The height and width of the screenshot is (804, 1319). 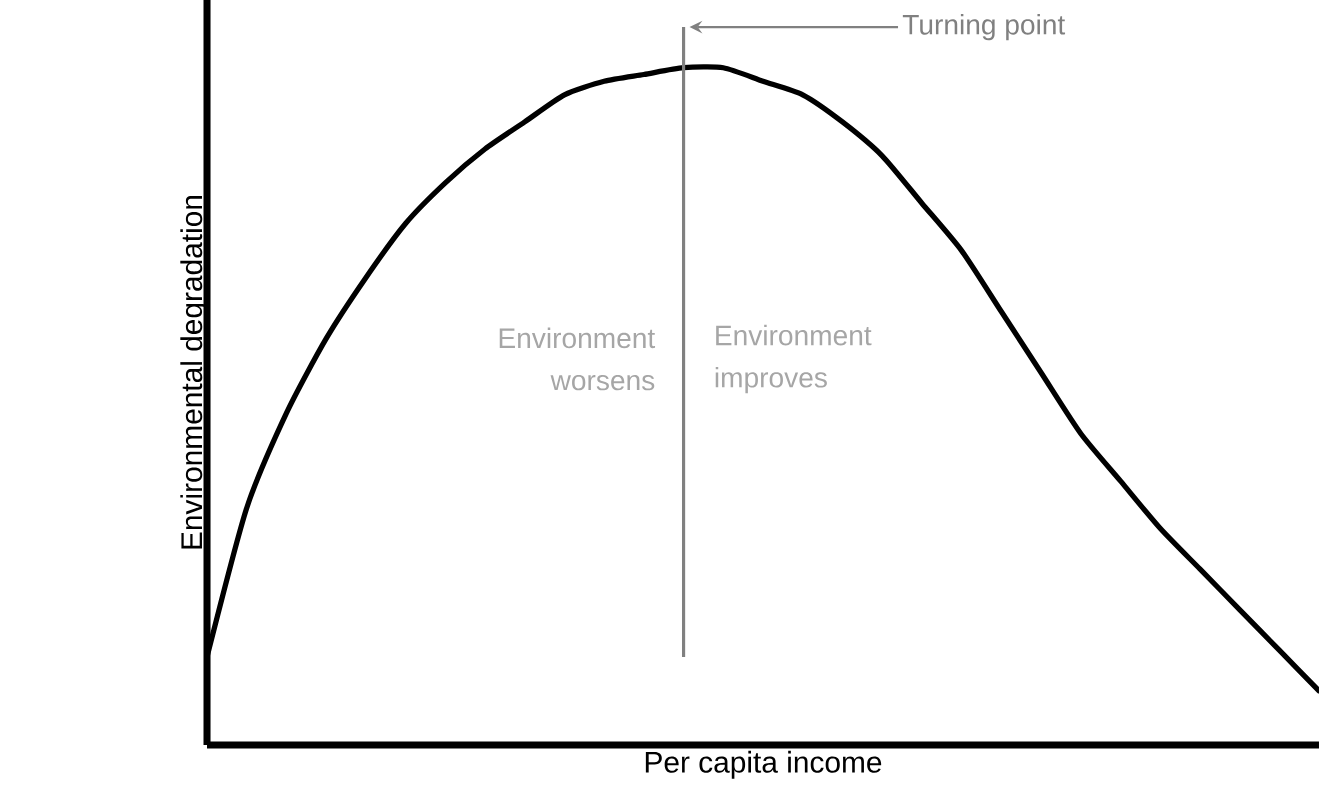 I want to click on annotation: Environment improves, so click(x=793, y=359).